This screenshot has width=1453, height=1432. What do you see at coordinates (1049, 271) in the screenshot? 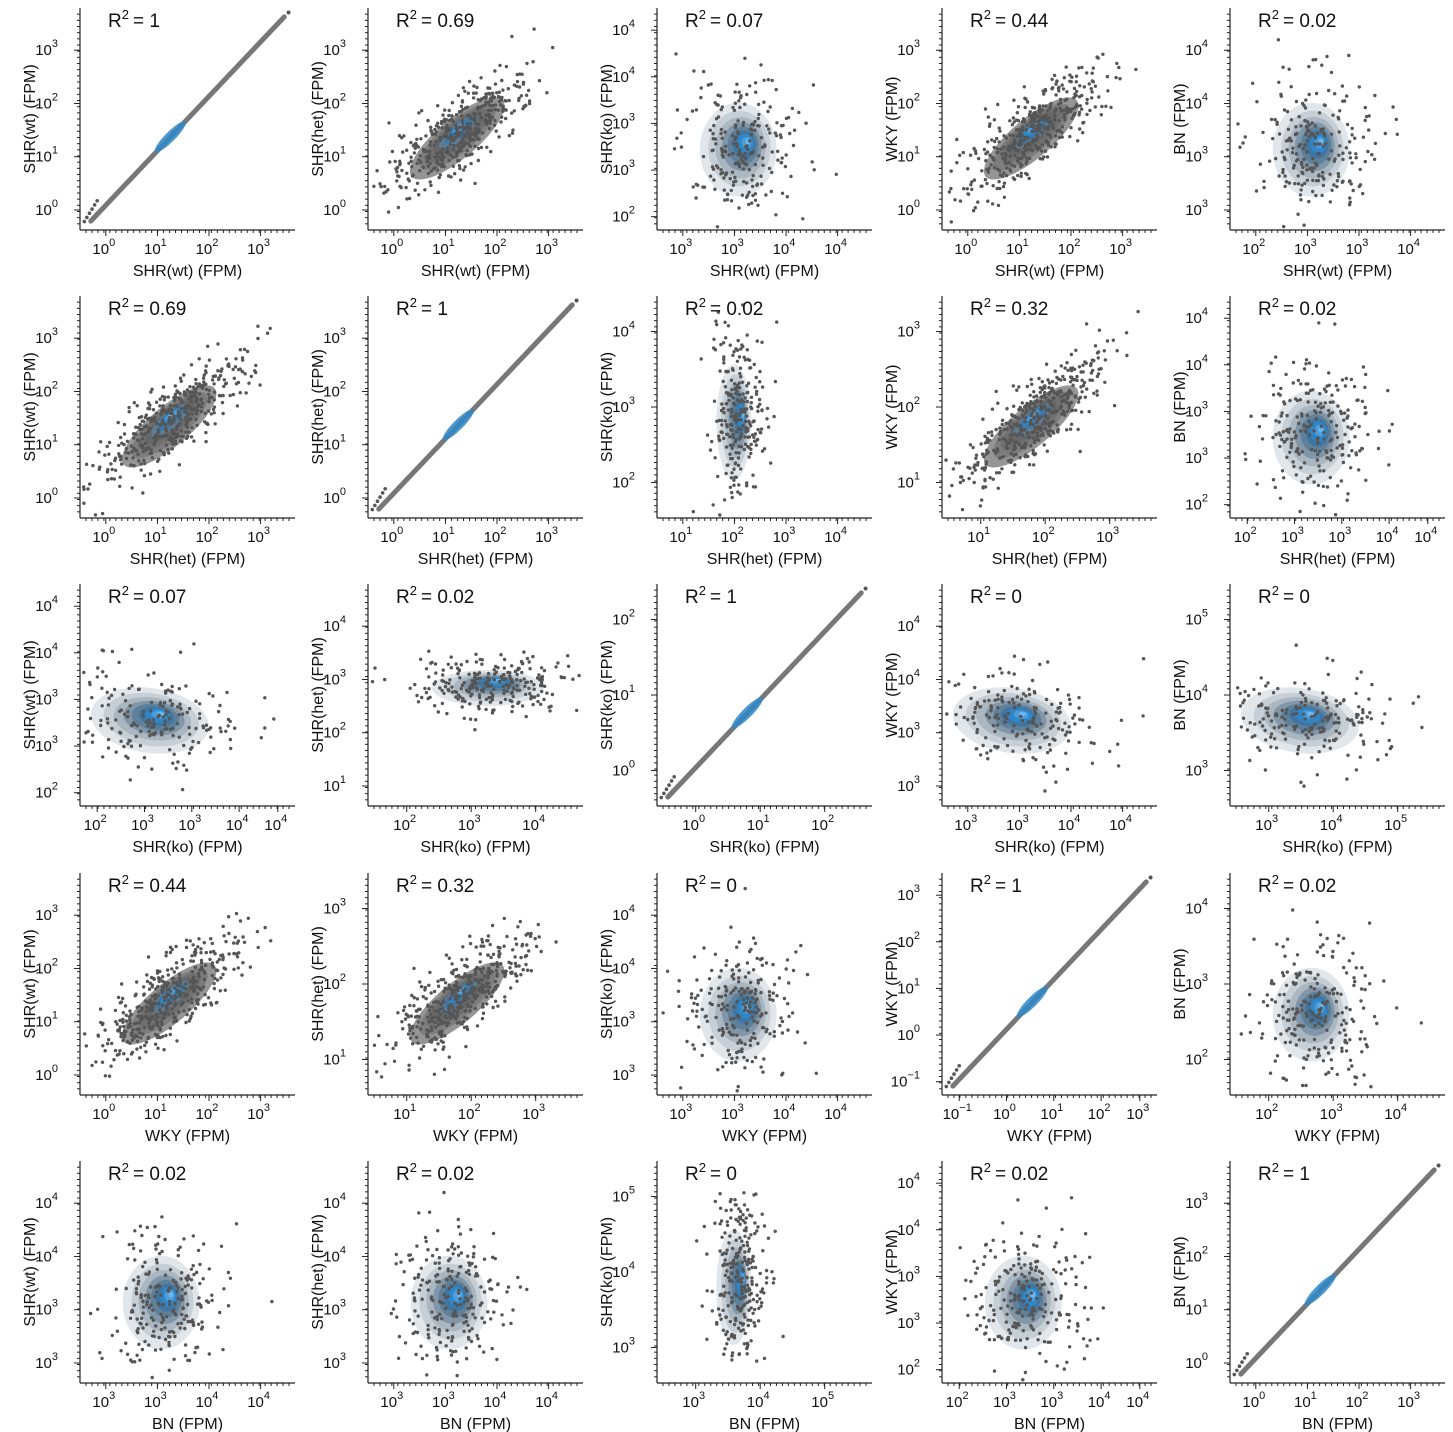
I see `x-axis-label: SHR(wt) (FPM)` at bounding box center [1049, 271].